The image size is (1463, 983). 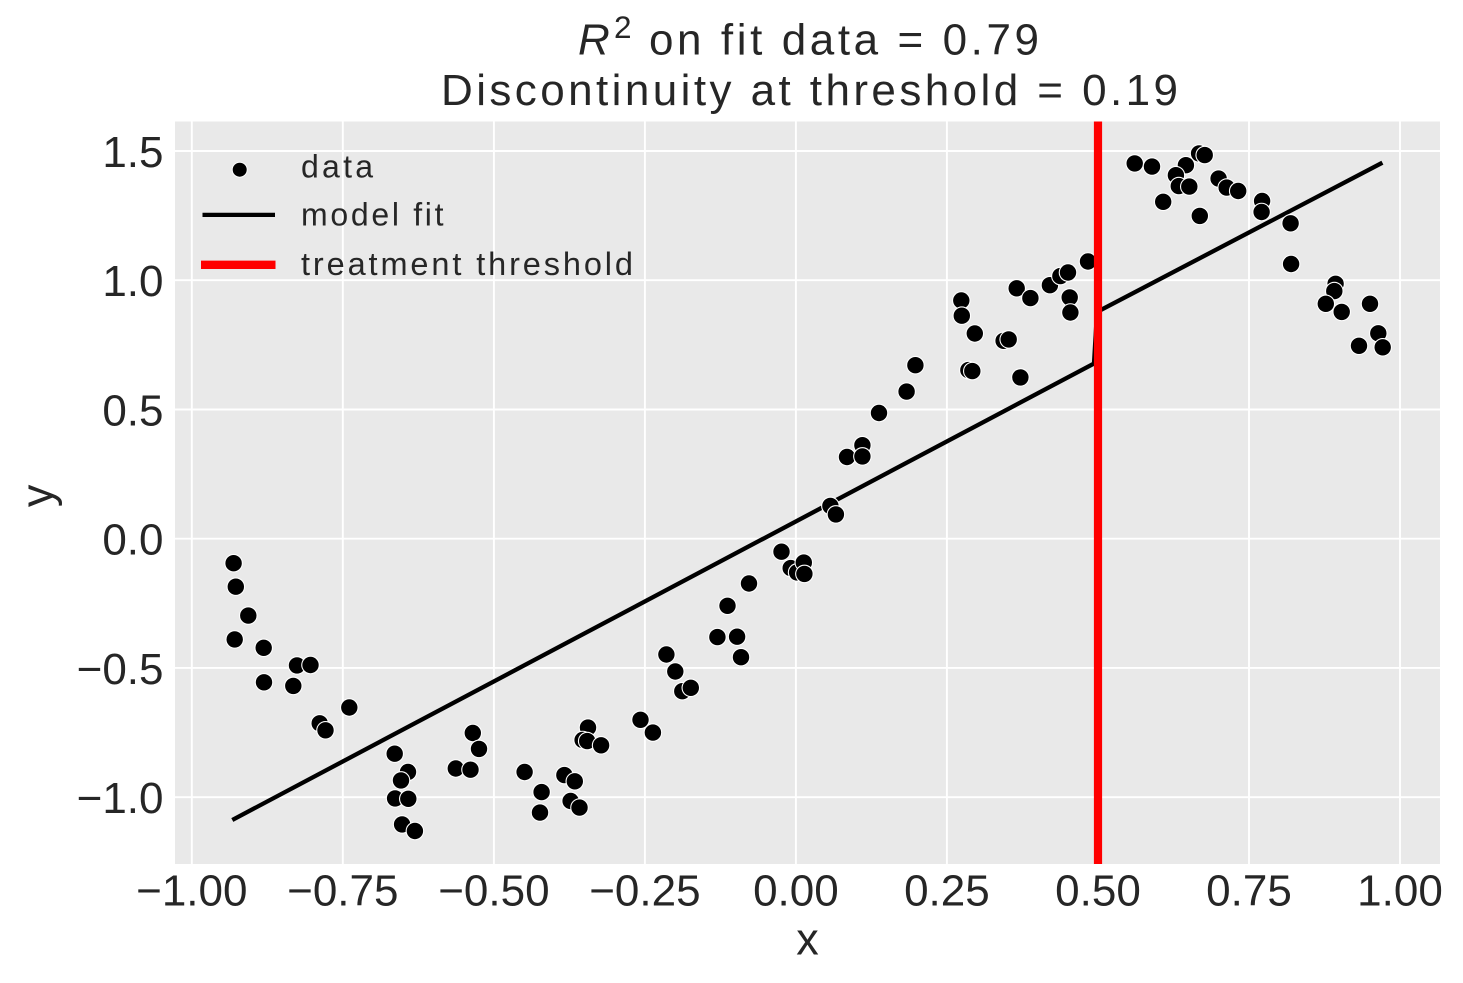 I want to click on svg-text:Discontinuity at threshold = 0: Discontinuity at threshold = 0.19, so click(x=809, y=90).